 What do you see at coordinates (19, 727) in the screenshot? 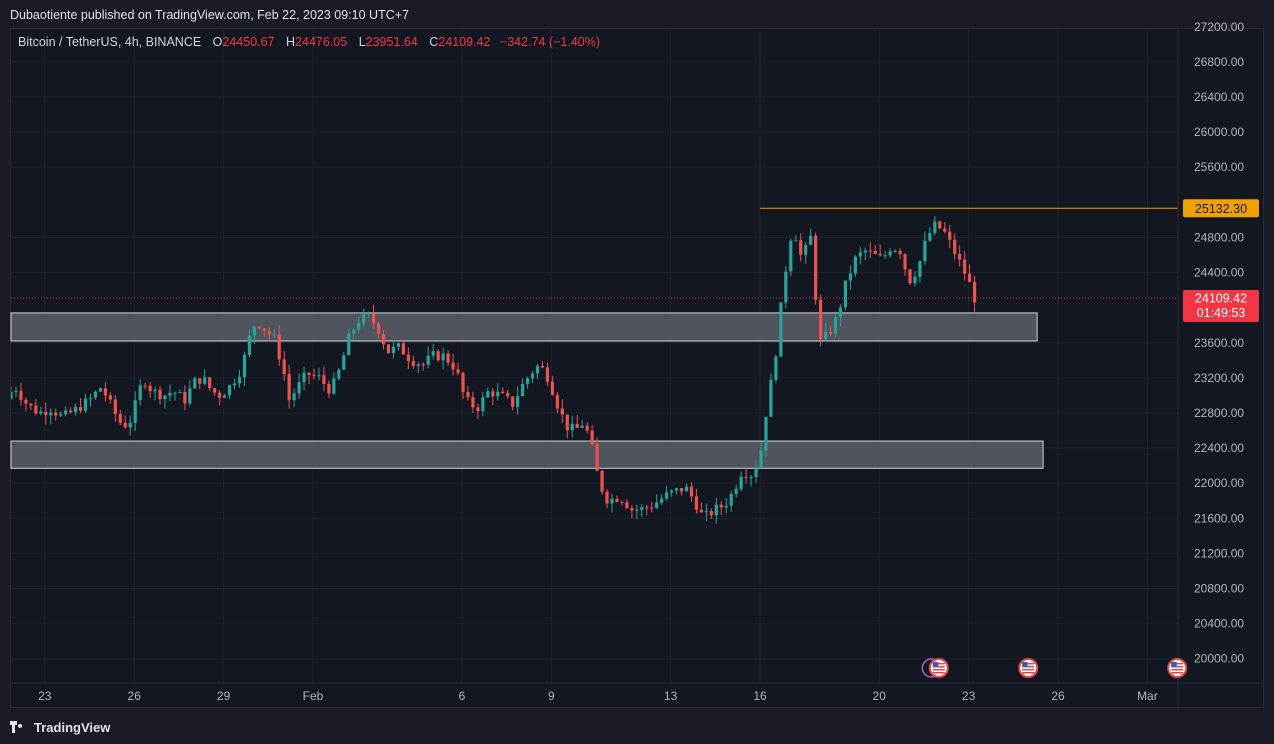
I see `tradingview-logo-icon` at bounding box center [19, 727].